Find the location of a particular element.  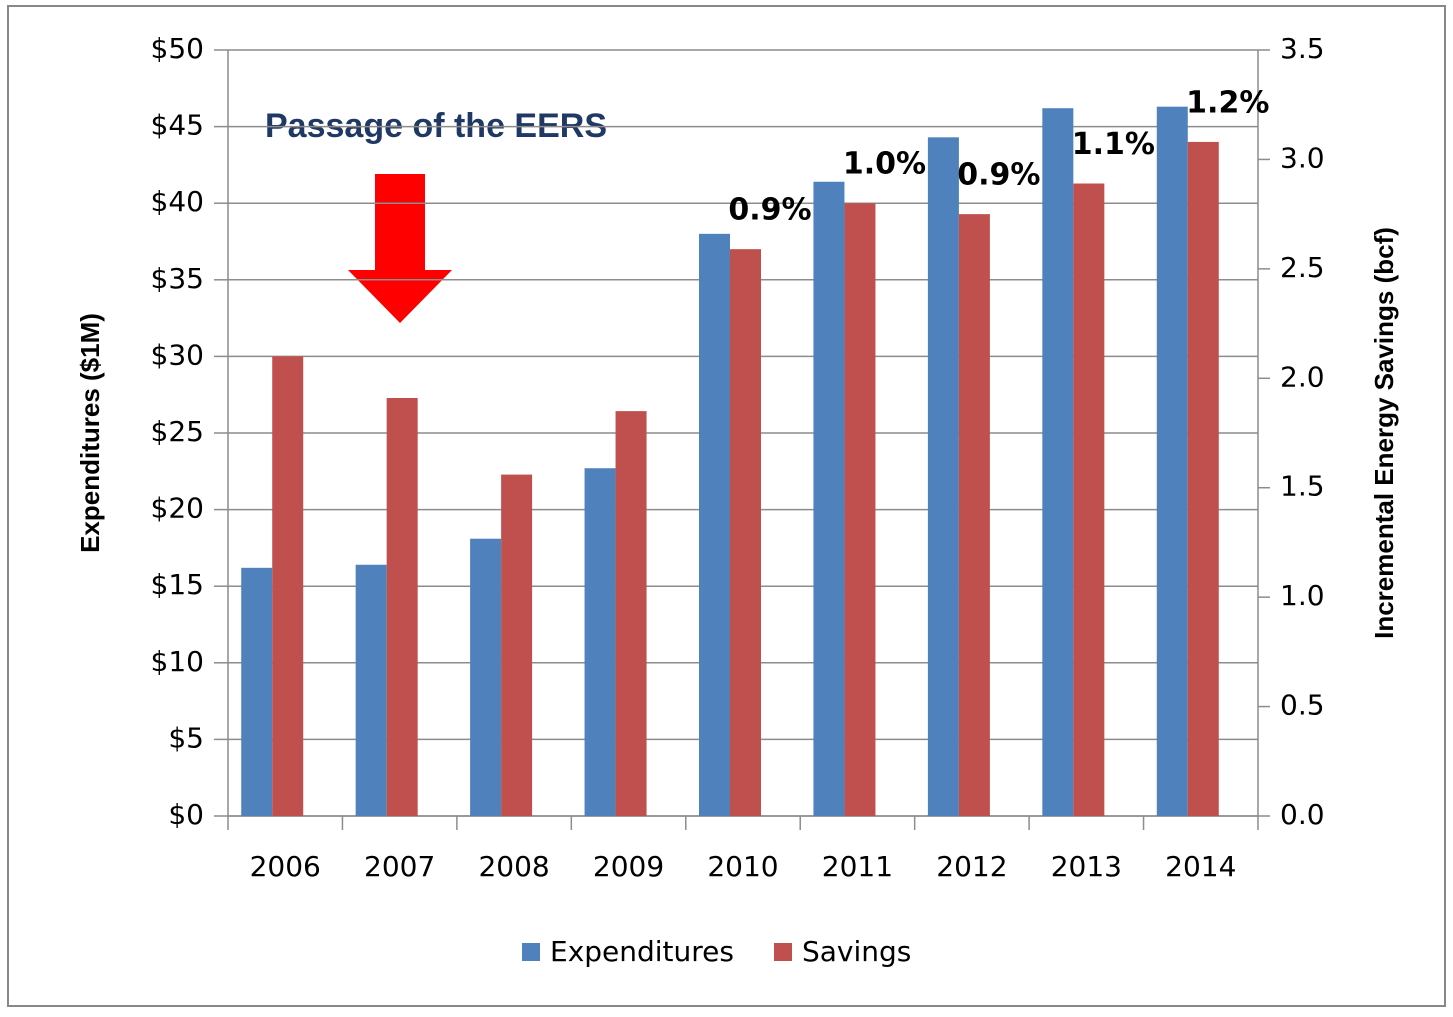

y-tick-label: $20 is located at coordinates (177, 508).